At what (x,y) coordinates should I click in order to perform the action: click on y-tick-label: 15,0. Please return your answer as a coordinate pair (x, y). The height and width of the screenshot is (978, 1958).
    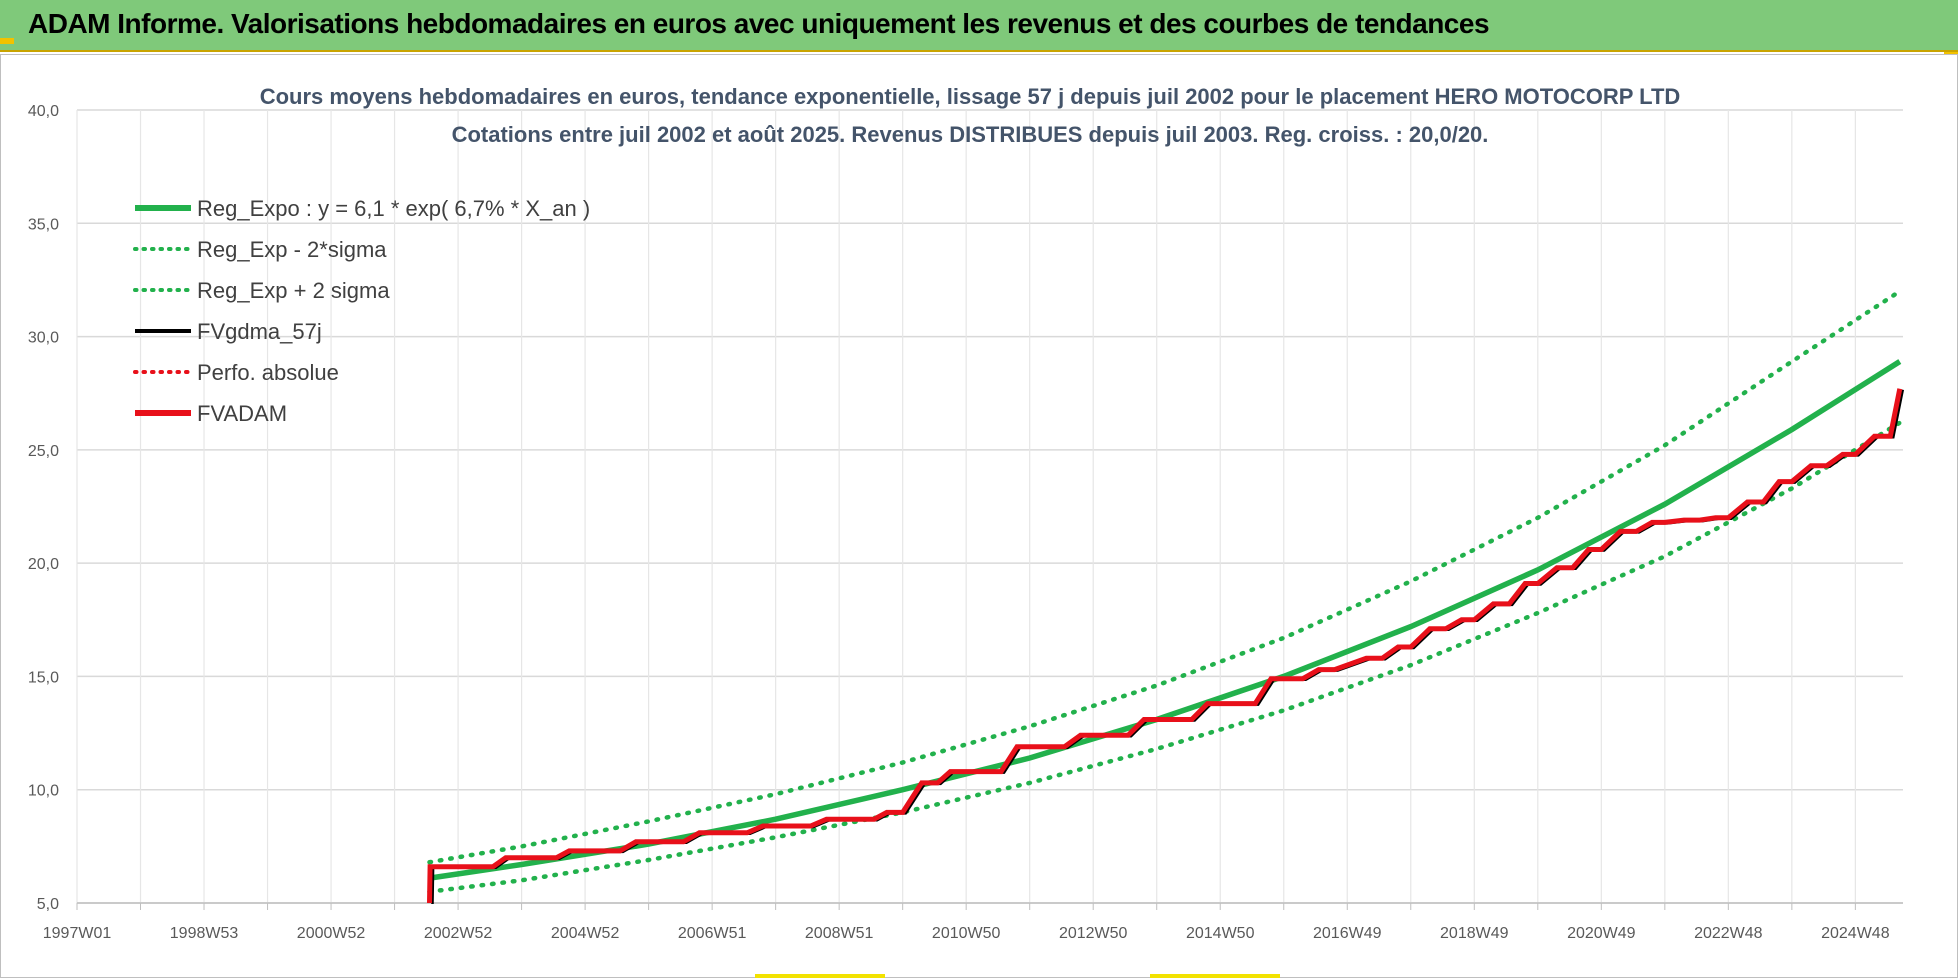
    Looking at the image, I should click on (43, 677).